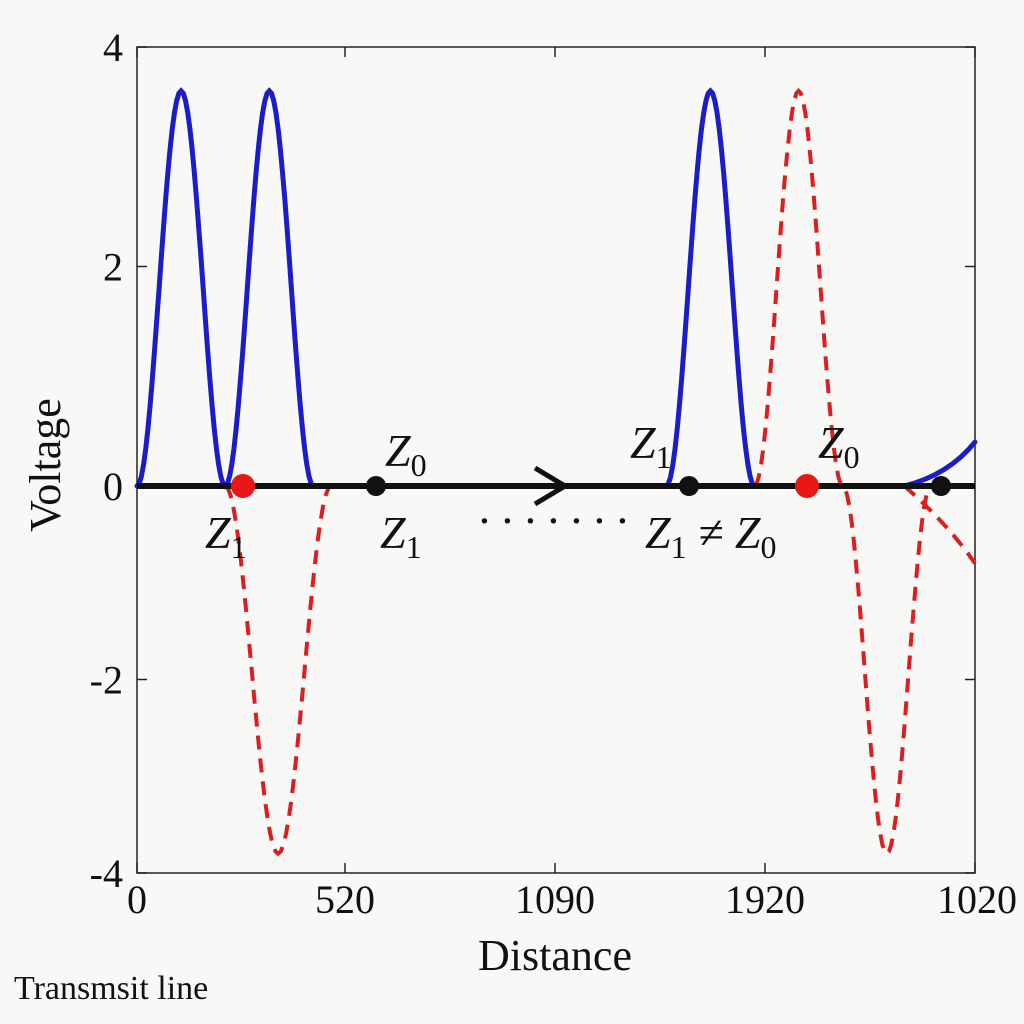  What do you see at coordinates (651, 446) in the screenshot?
I see `annotation-z1-right: Z1` at bounding box center [651, 446].